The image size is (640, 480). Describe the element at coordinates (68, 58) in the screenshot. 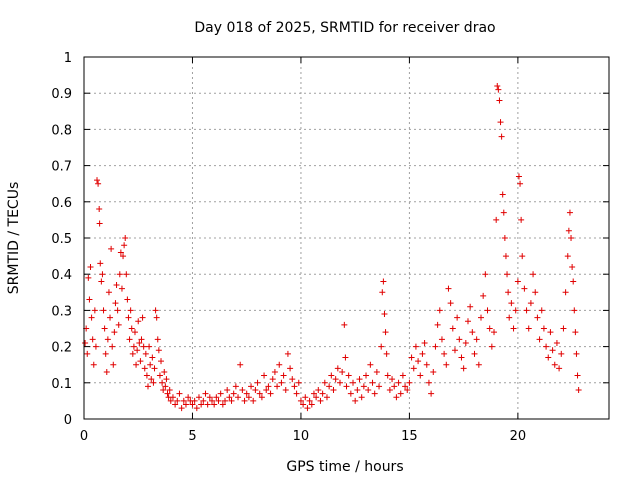

I see `y-tick-label: 1` at that location.